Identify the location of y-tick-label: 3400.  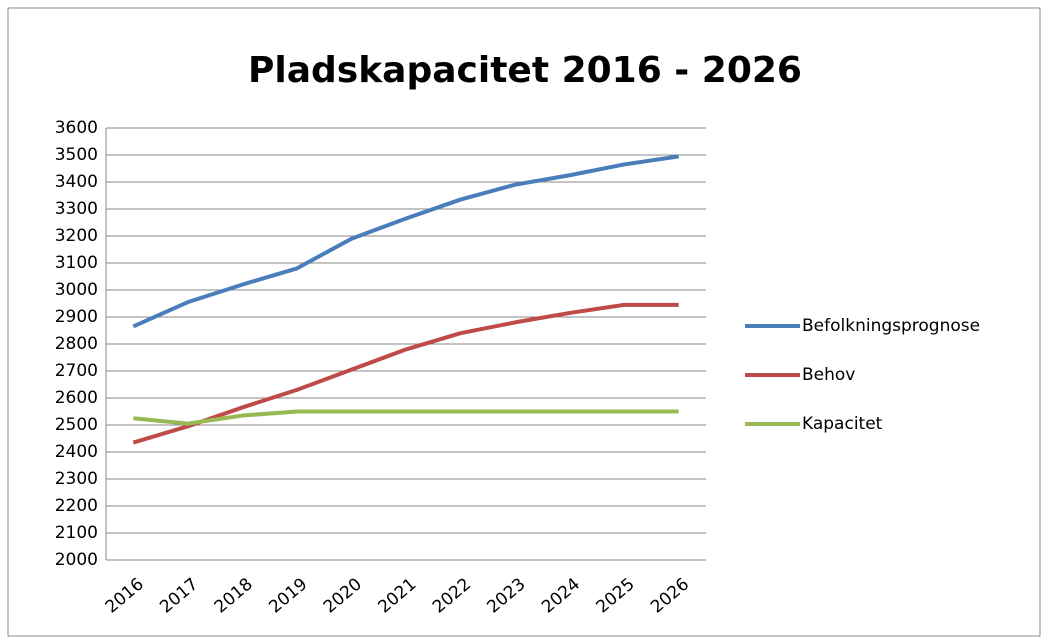
(76, 182).